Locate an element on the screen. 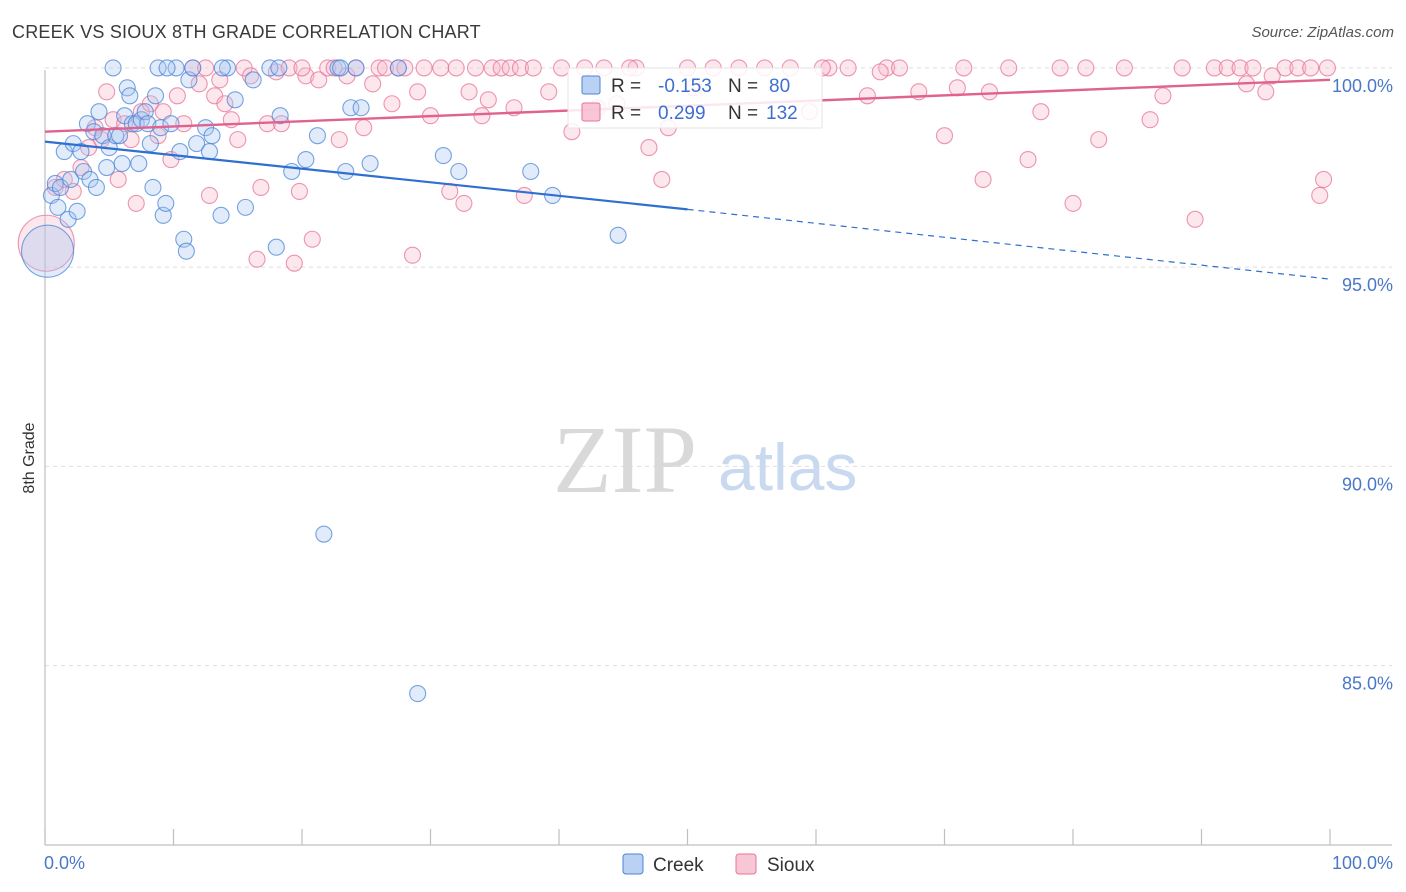 This screenshot has height=892, width=1406. creek-r-label: R = is located at coordinates (626, 86).